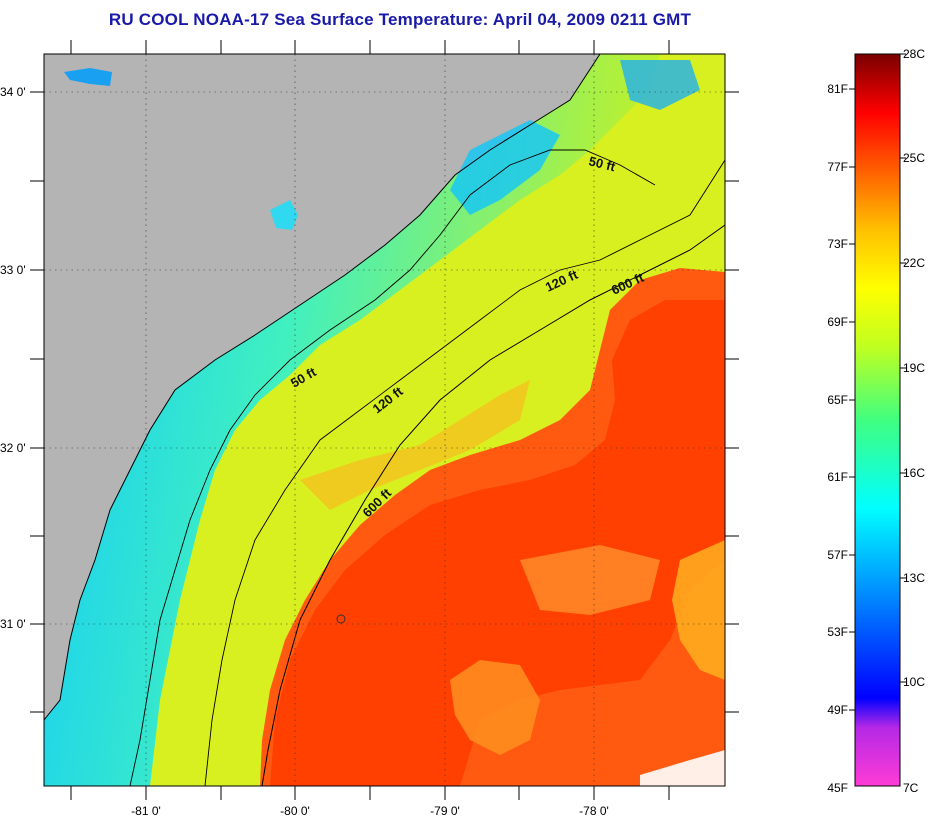 The width and height of the screenshot is (928, 817). What do you see at coordinates (837, 632) in the screenshot?
I see `colorbar-f-53: 53F` at bounding box center [837, 632].